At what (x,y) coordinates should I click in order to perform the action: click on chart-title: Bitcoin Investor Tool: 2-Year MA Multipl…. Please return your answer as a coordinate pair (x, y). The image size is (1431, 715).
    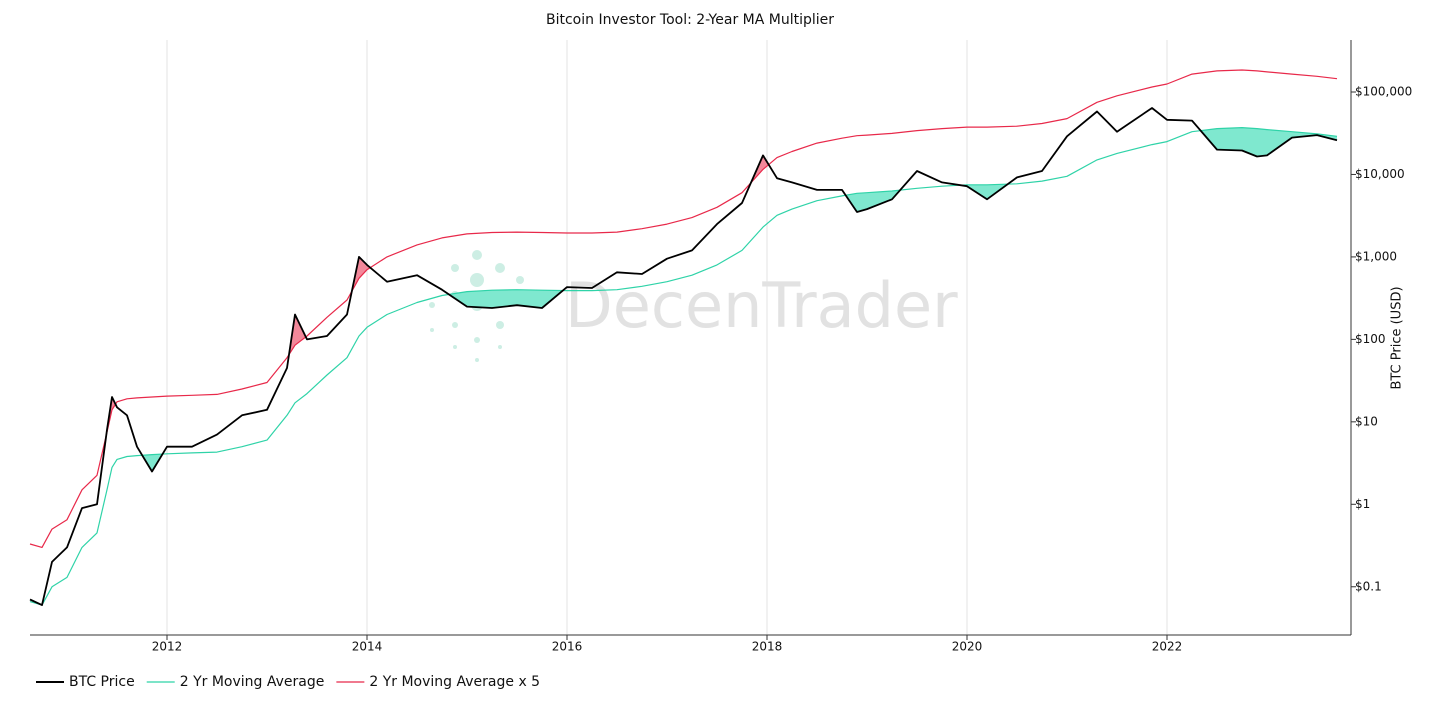
    Looking at the image, I should click on (690, 20).